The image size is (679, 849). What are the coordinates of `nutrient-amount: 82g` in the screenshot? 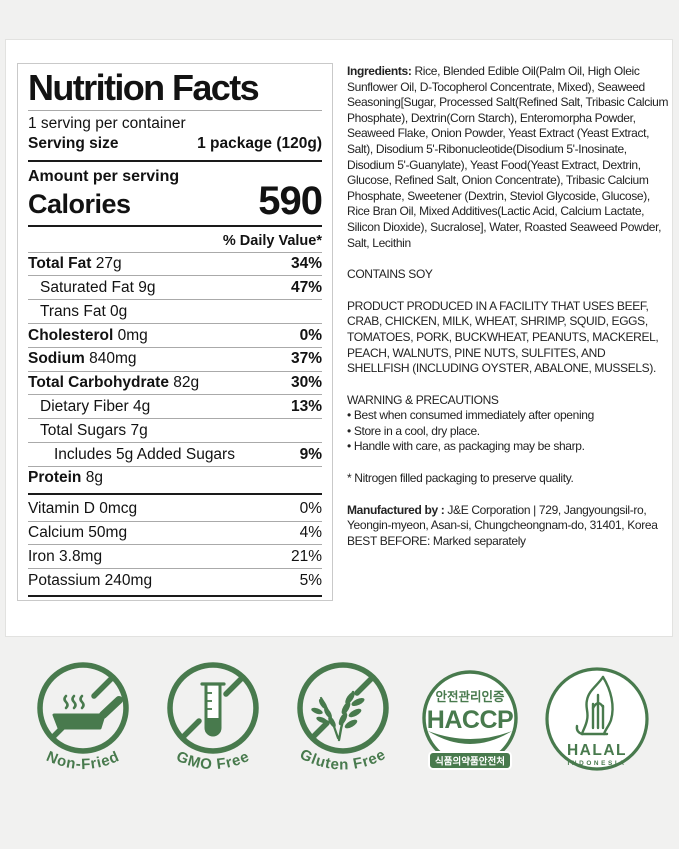 It's located at (184, 383).